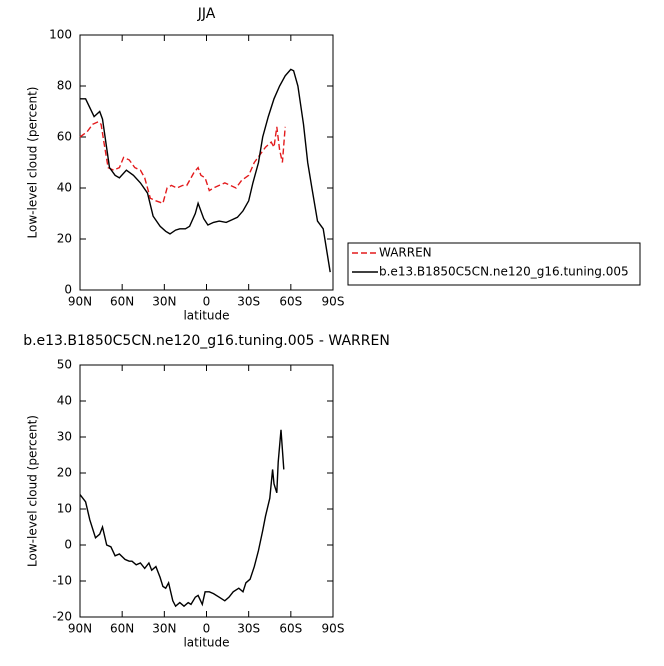 The image size is (664, 666). Describe the element at coordinates (64, 365) in the screenshot. I see `y-tick-label: 50` at that location.